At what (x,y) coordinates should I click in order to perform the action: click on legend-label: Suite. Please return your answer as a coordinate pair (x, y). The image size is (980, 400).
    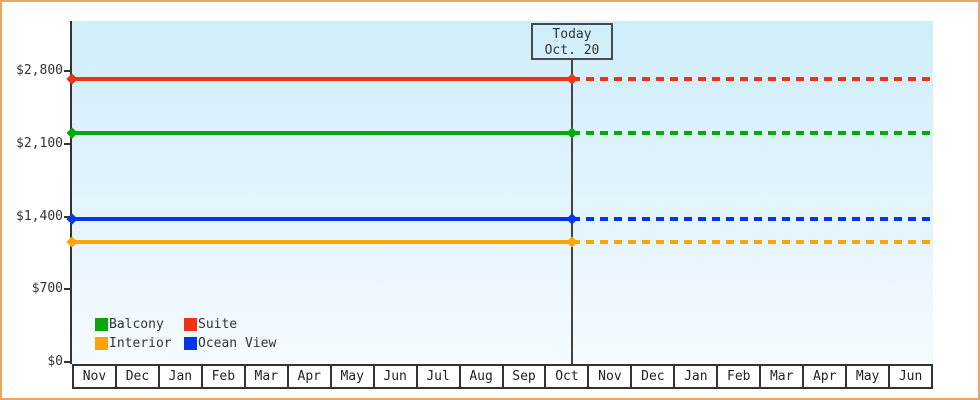
    Looking at the image, I should click on (218, 324).